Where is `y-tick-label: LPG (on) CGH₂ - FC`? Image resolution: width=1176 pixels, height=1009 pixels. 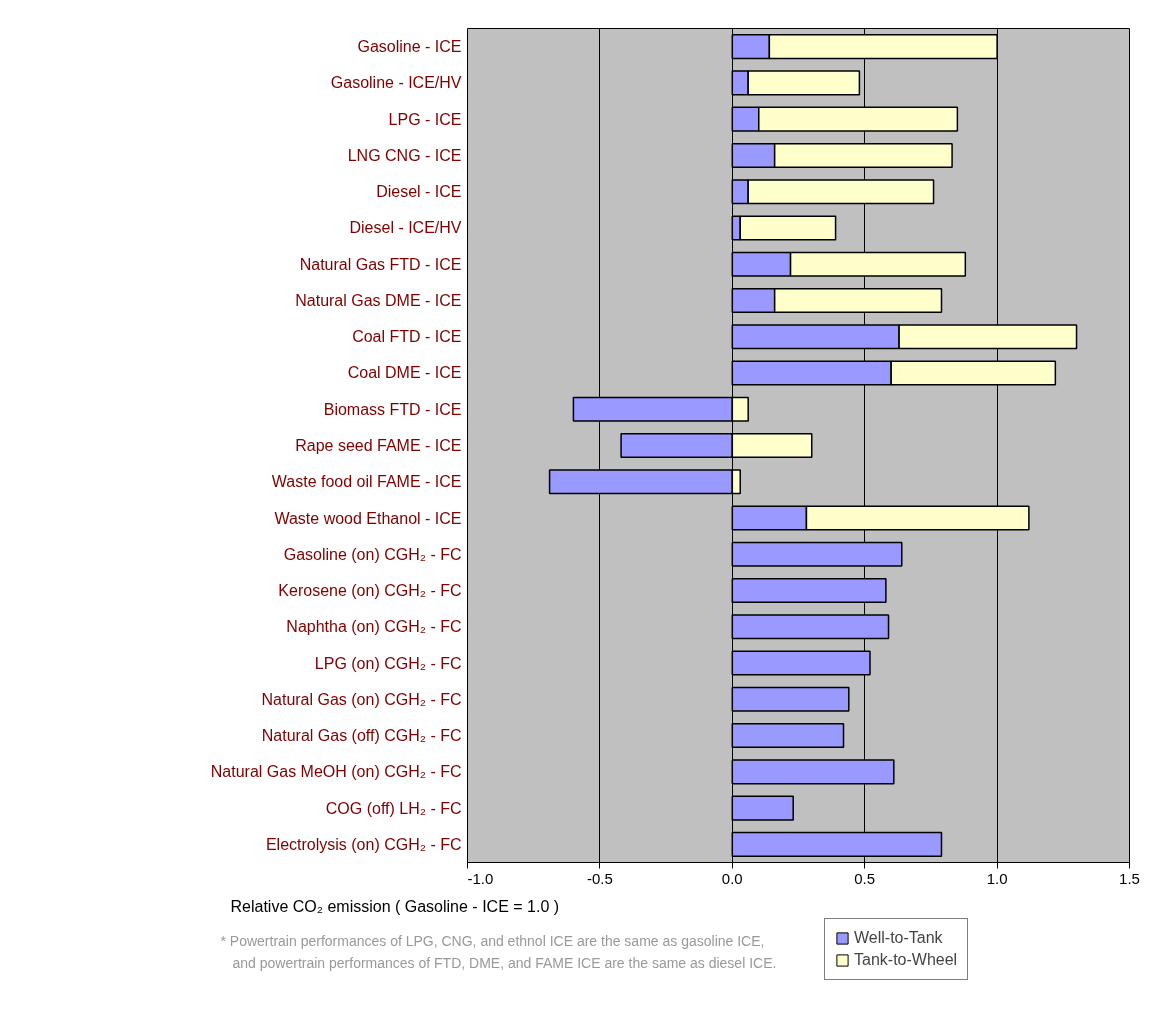
y-tick-label: LPG (on) CGH₂ - FC is located at coordinates (388, 663).